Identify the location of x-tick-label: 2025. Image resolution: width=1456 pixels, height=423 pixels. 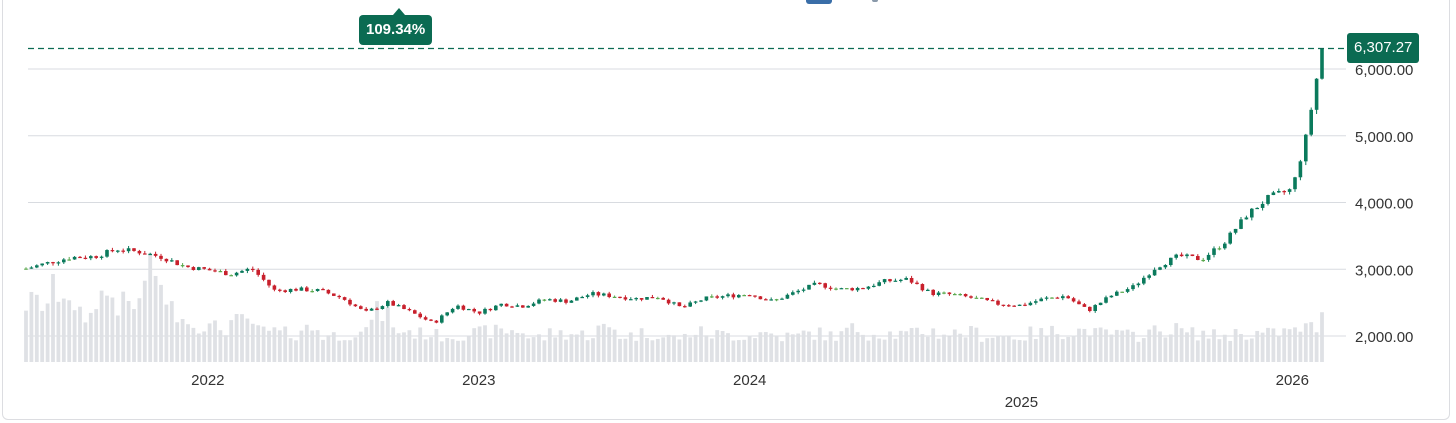
(1021, 402).